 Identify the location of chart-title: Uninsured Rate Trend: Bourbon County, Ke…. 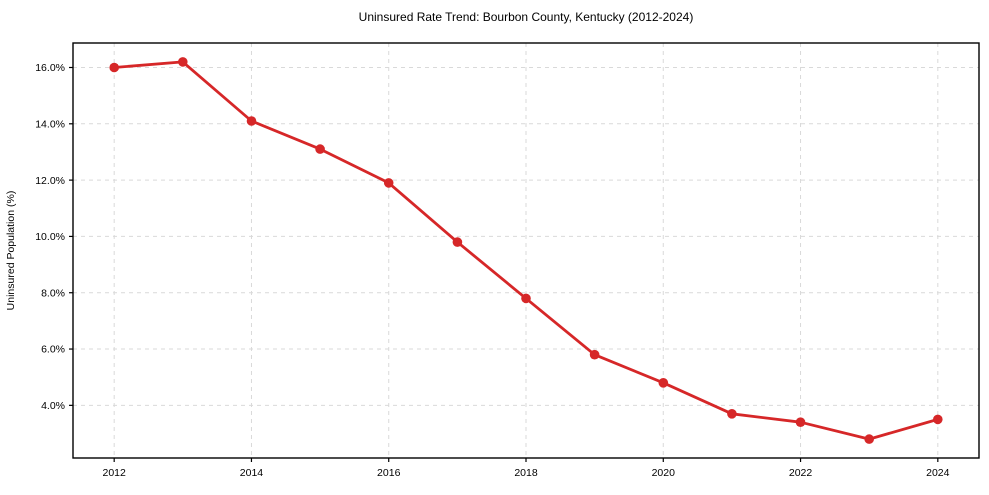
(526, 17).